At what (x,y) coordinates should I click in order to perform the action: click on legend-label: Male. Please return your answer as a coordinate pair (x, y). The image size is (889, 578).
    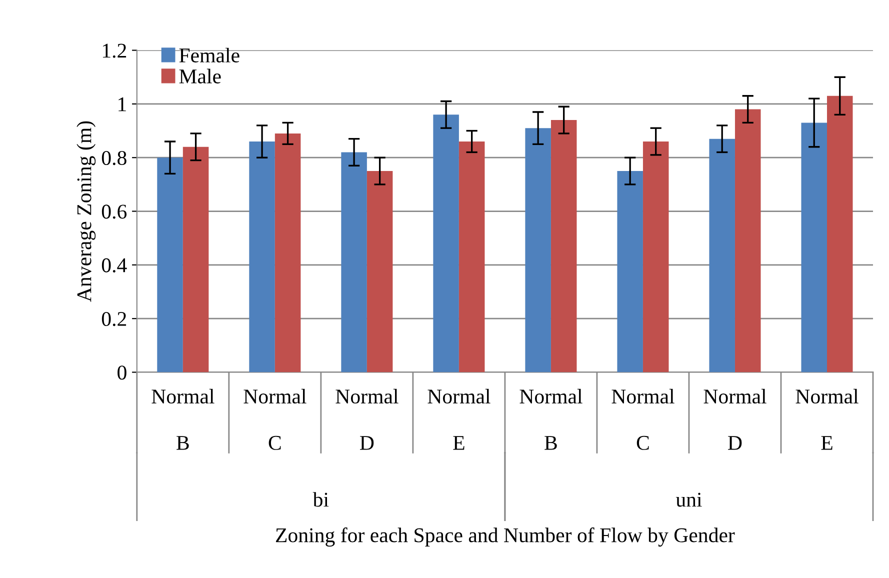
    Looking at the image, I should click on (200, 76).